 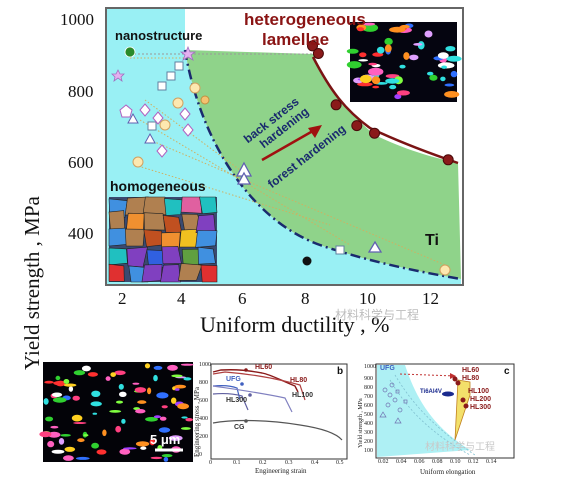 What do you see at coordinates (462, 410) in the screenshot?
I see `panel-c-yellow-region` at bounding box center [462, 410].